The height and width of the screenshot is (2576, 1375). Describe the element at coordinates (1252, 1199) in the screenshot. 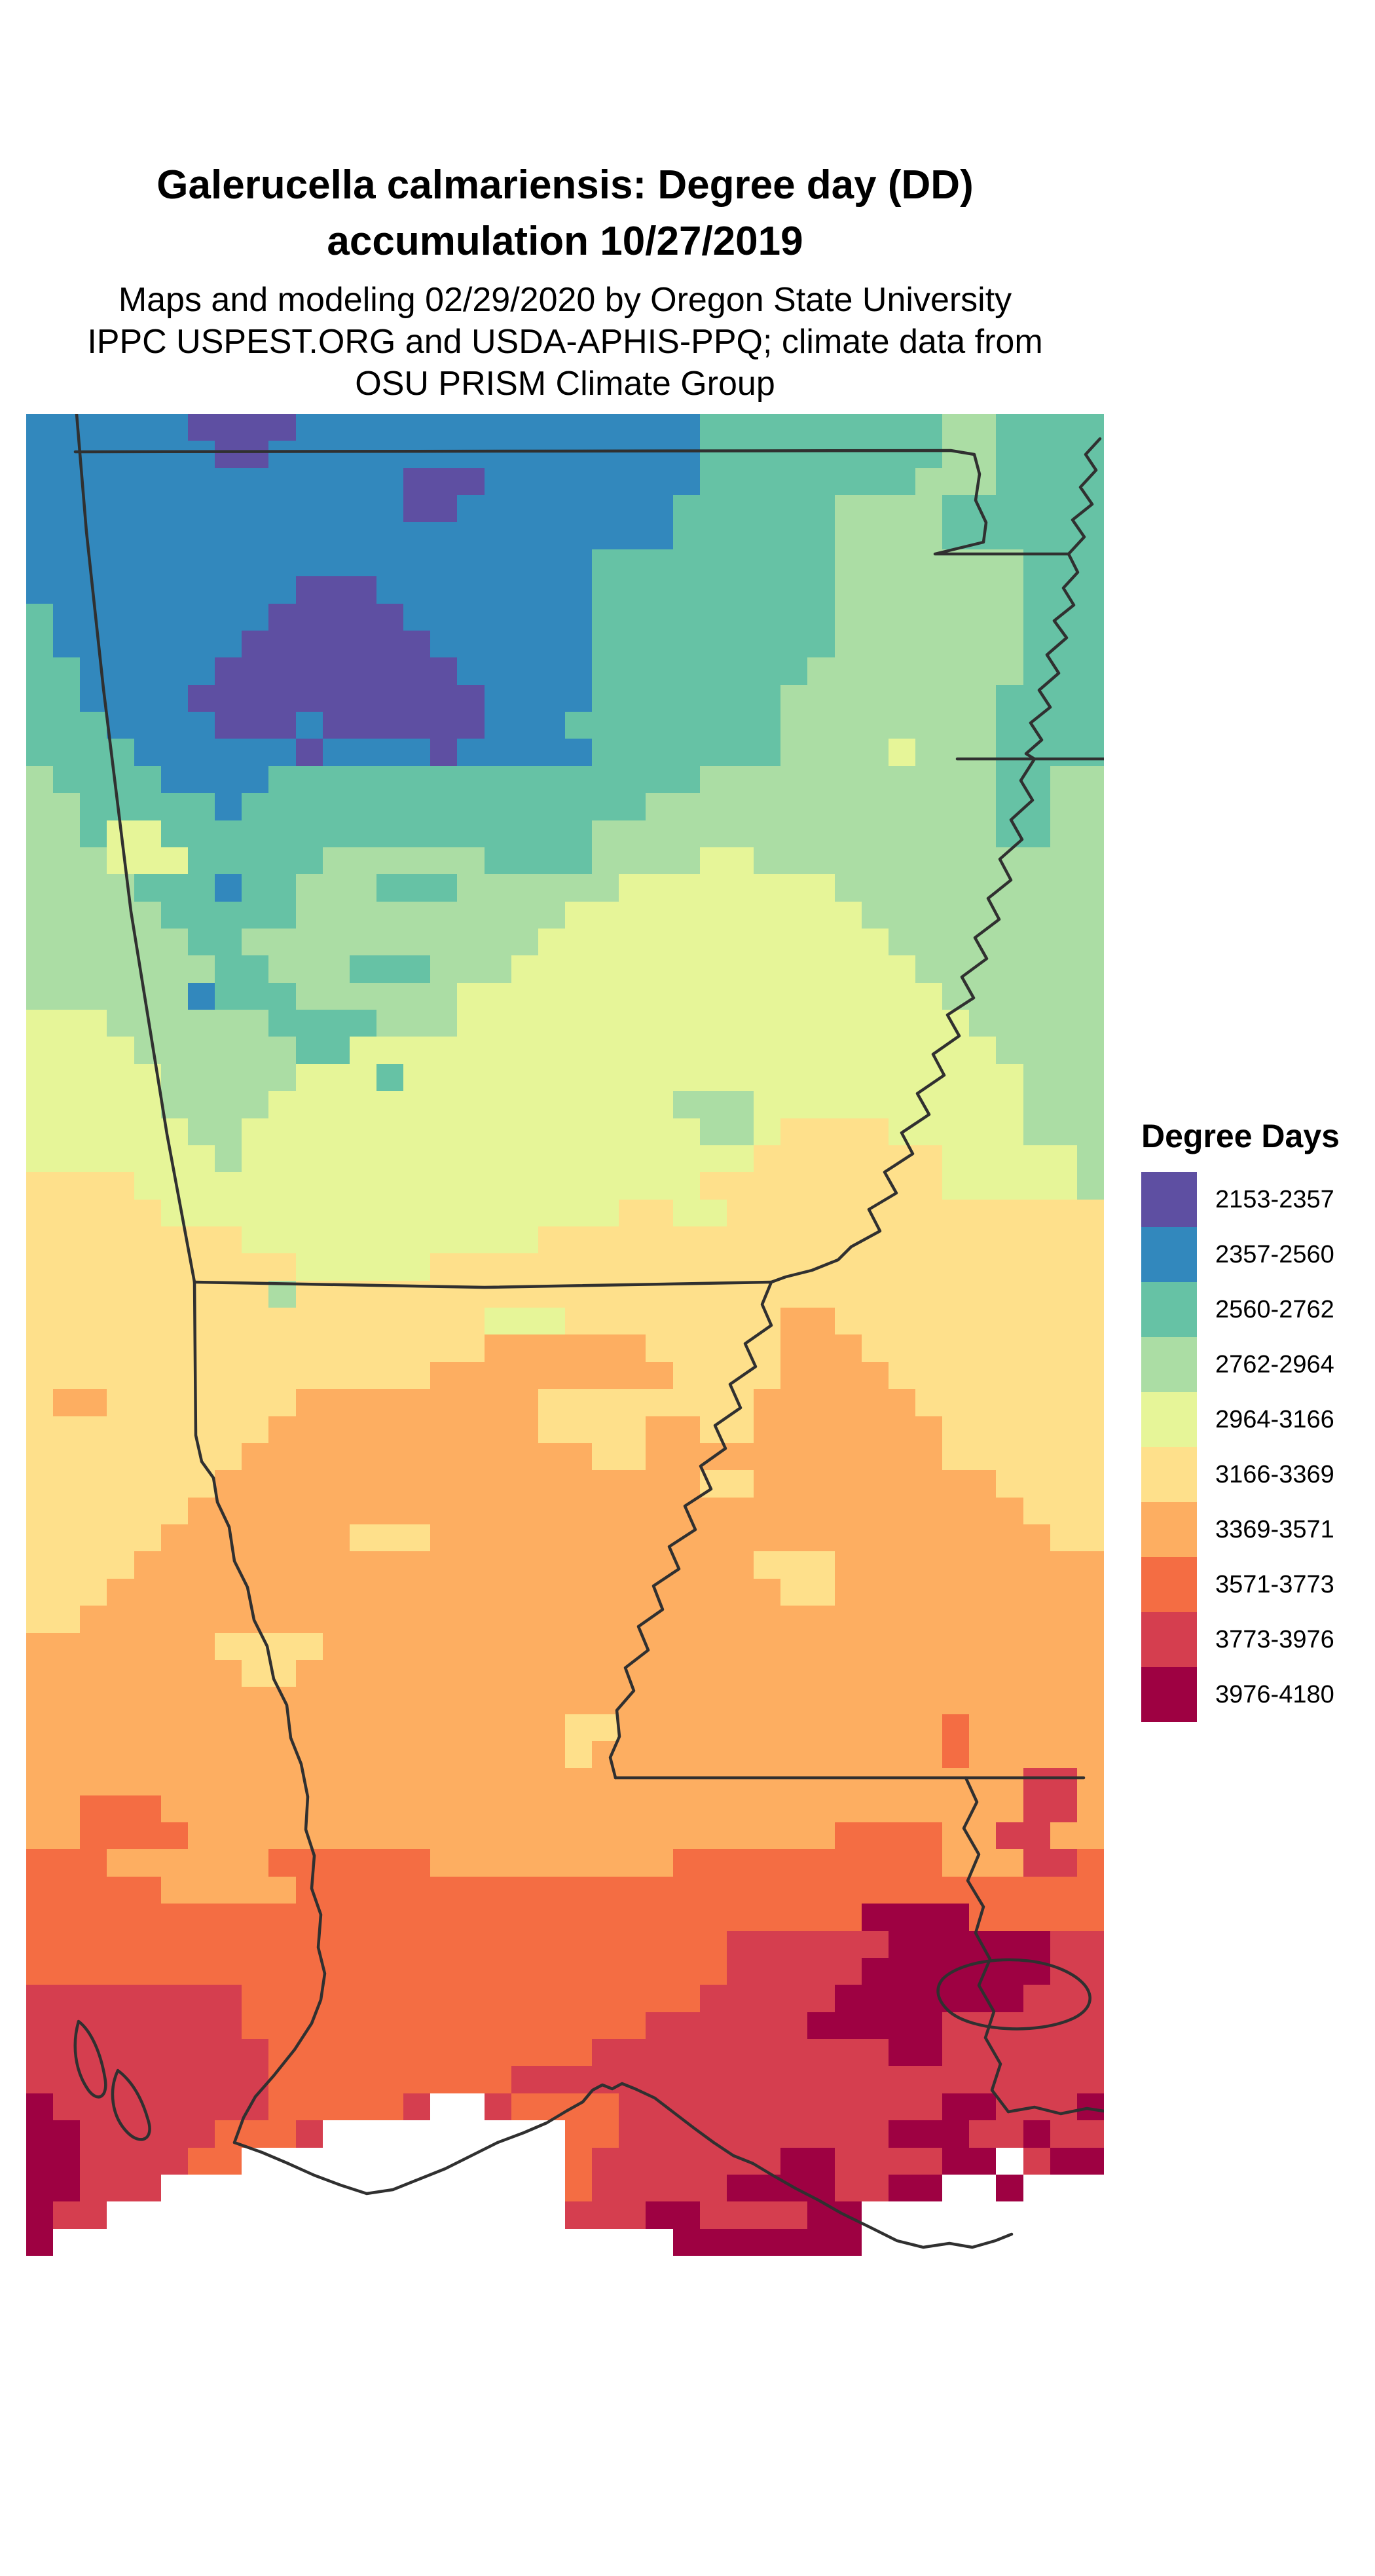

I see `legend-row-0: 2153-2357` at that location.